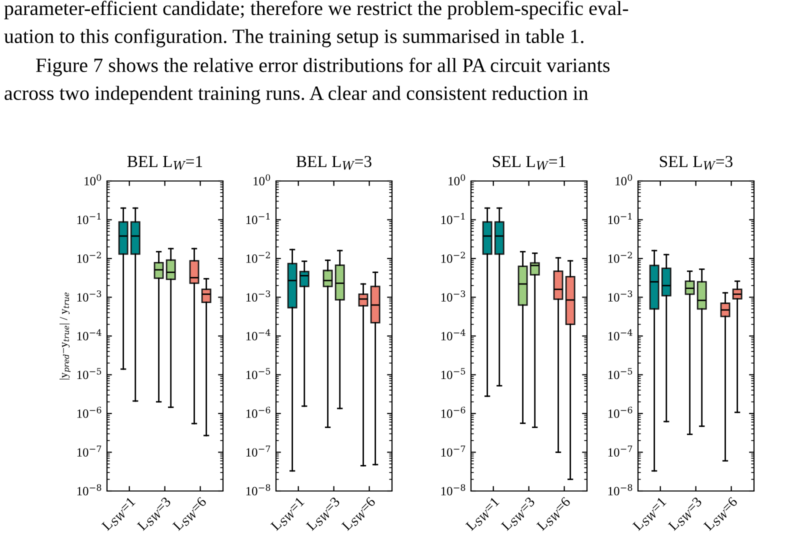 Image resolution: width=788 pixels, height=538 pixels. Describe the element at coordinates (529, 163) in the screenshot. I see `chart-title: SEL L$_{W}$=1` at that location.